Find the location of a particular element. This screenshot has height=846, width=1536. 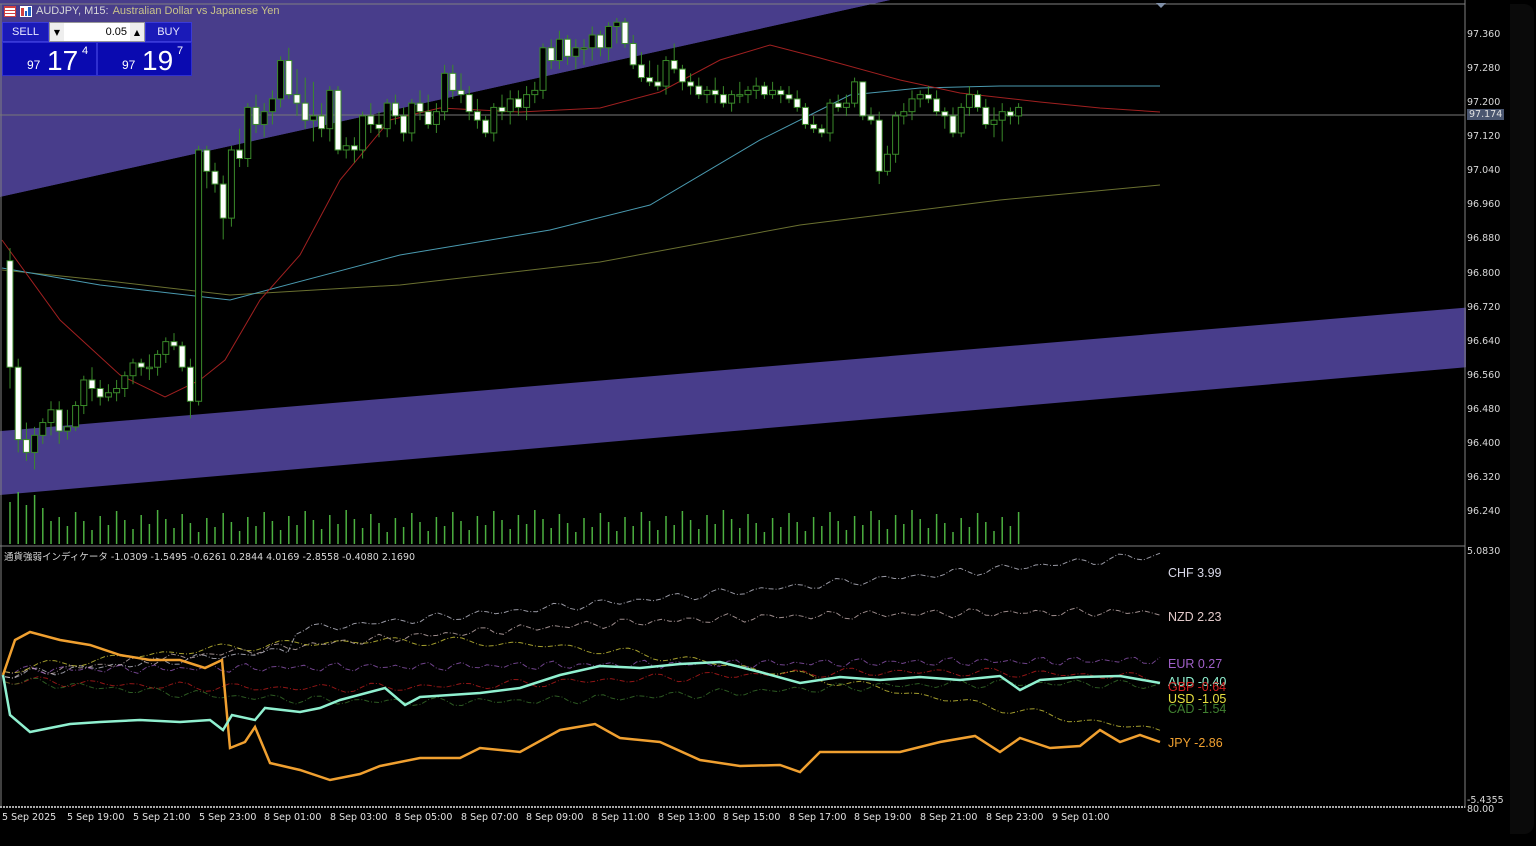

time-axis-label: 8 Sep 13:00 is located at coordinates (687, 817).